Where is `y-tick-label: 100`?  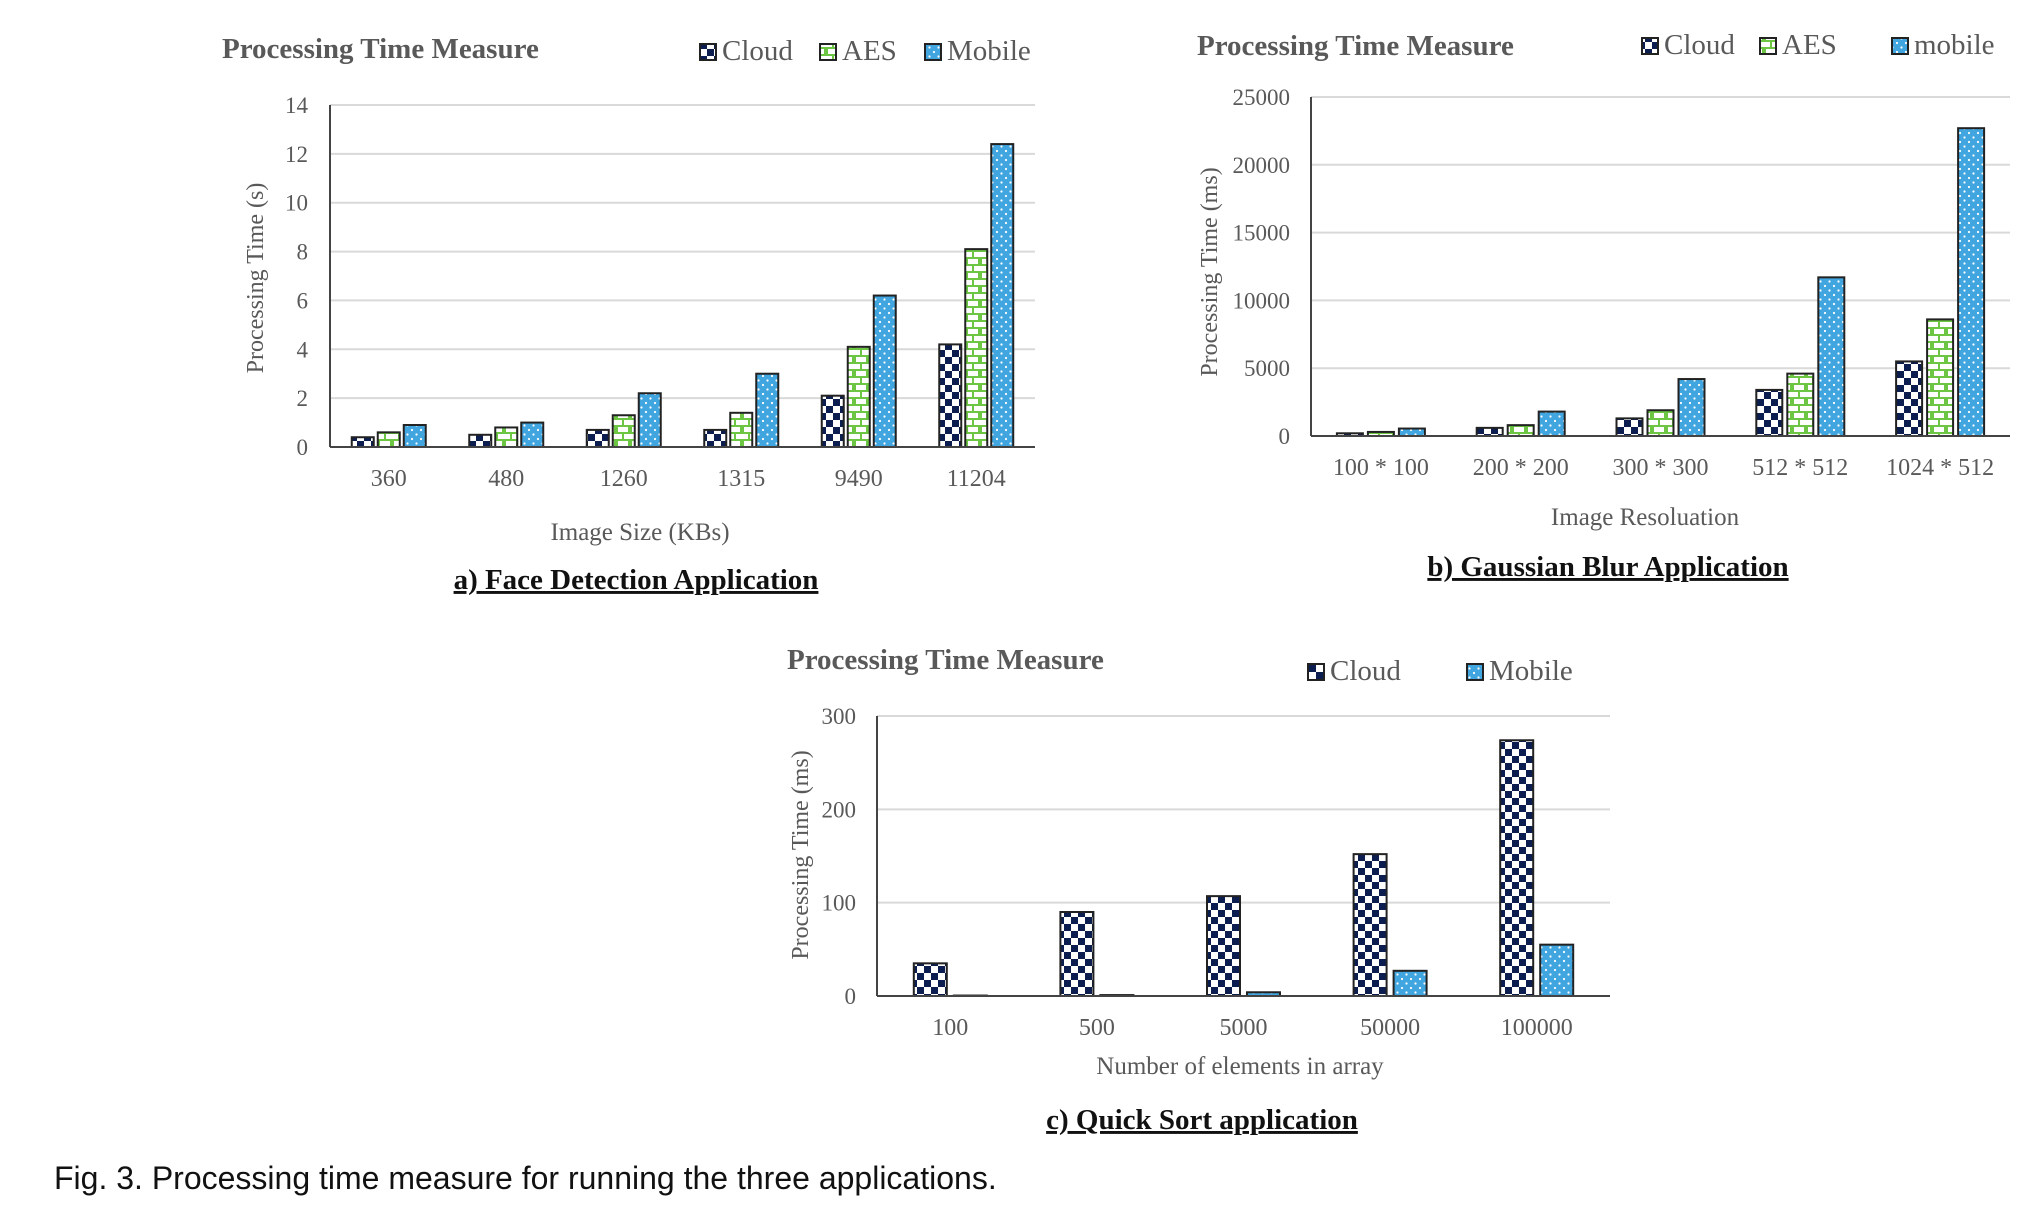
y-tick-label: 100 is located at coordinates (839, 903).